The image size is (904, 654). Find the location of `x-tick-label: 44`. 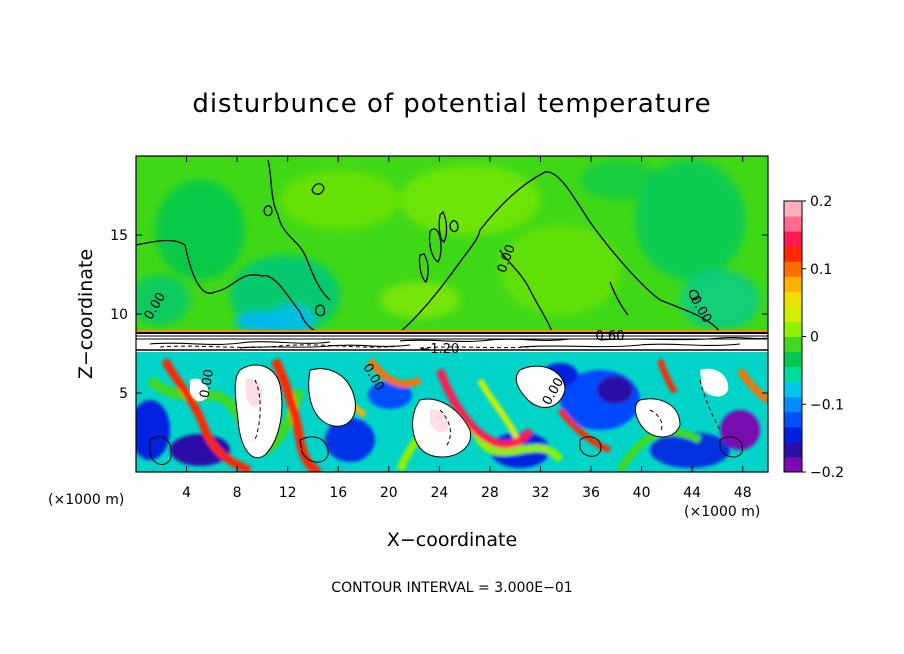

x-tick-label: 44 is located at coordinates (692, 493).